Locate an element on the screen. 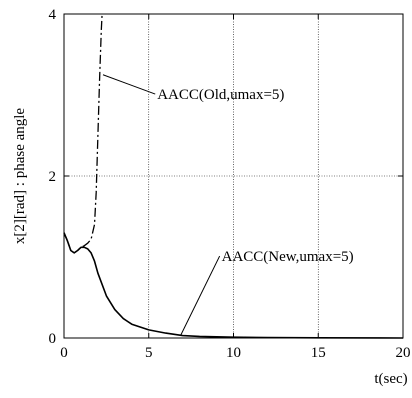 The image size is (412, 398). y-tick-label: 4 is located at coordinates (53, 15).